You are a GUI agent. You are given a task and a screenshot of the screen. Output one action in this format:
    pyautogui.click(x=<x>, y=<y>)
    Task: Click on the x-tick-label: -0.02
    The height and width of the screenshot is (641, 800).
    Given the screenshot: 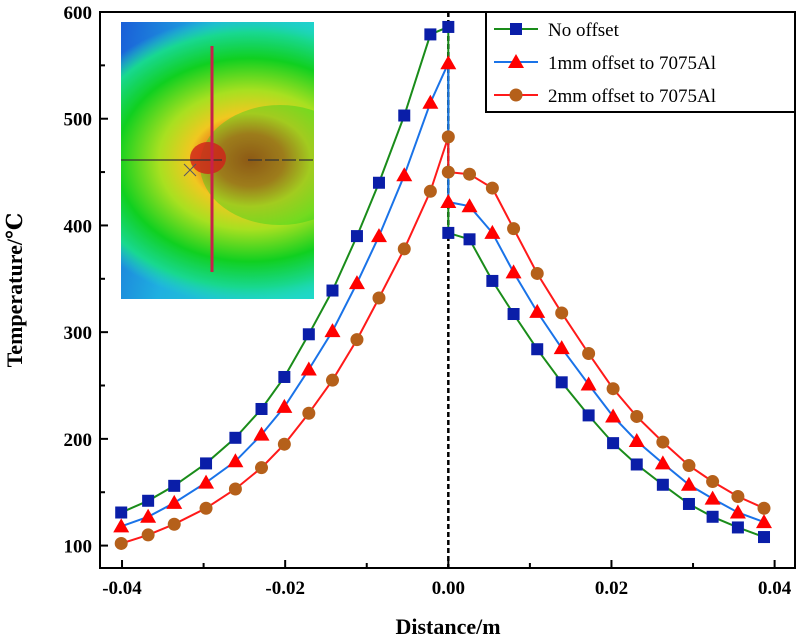 What is the action you would take?
    pyautogui.click(x=285, y=588)
    